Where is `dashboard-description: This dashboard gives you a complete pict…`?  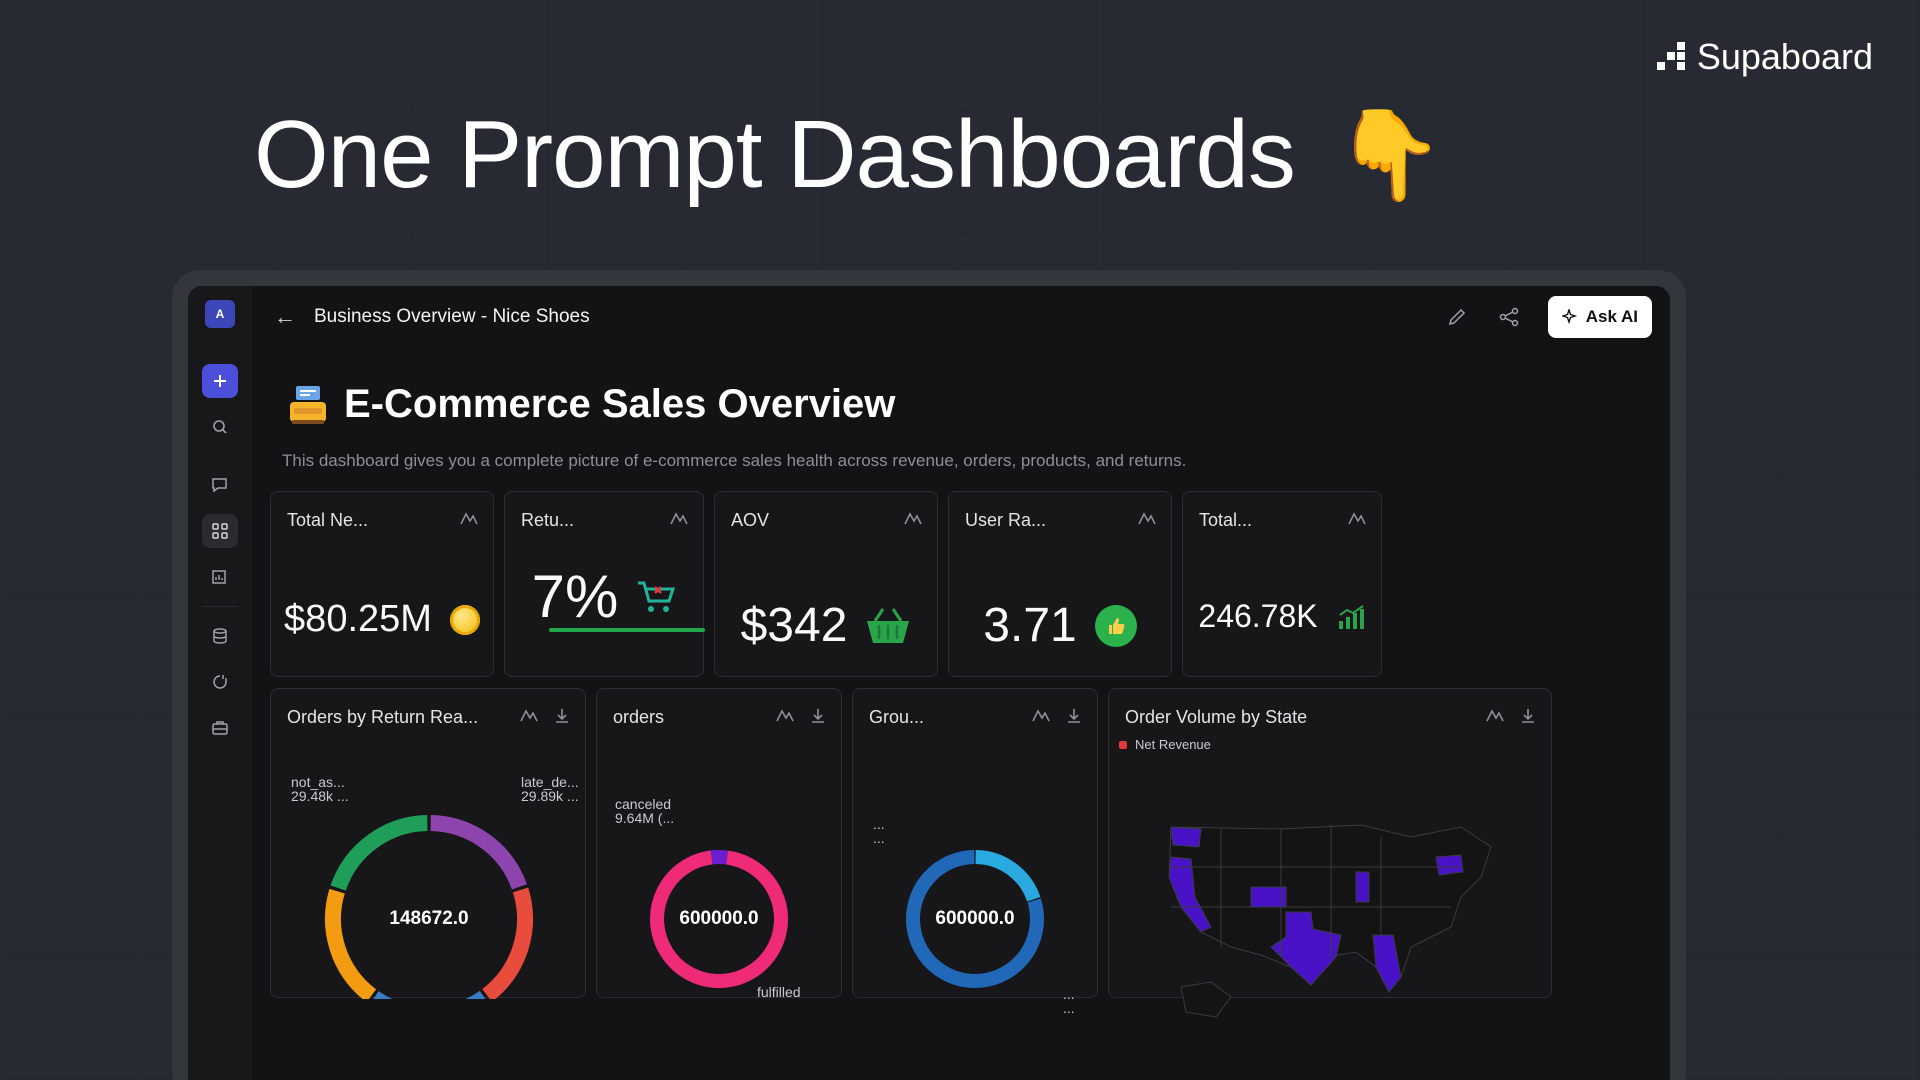
dashboard-description: This dashboard gives you a complete pict… is located at coordinates (734, 460).